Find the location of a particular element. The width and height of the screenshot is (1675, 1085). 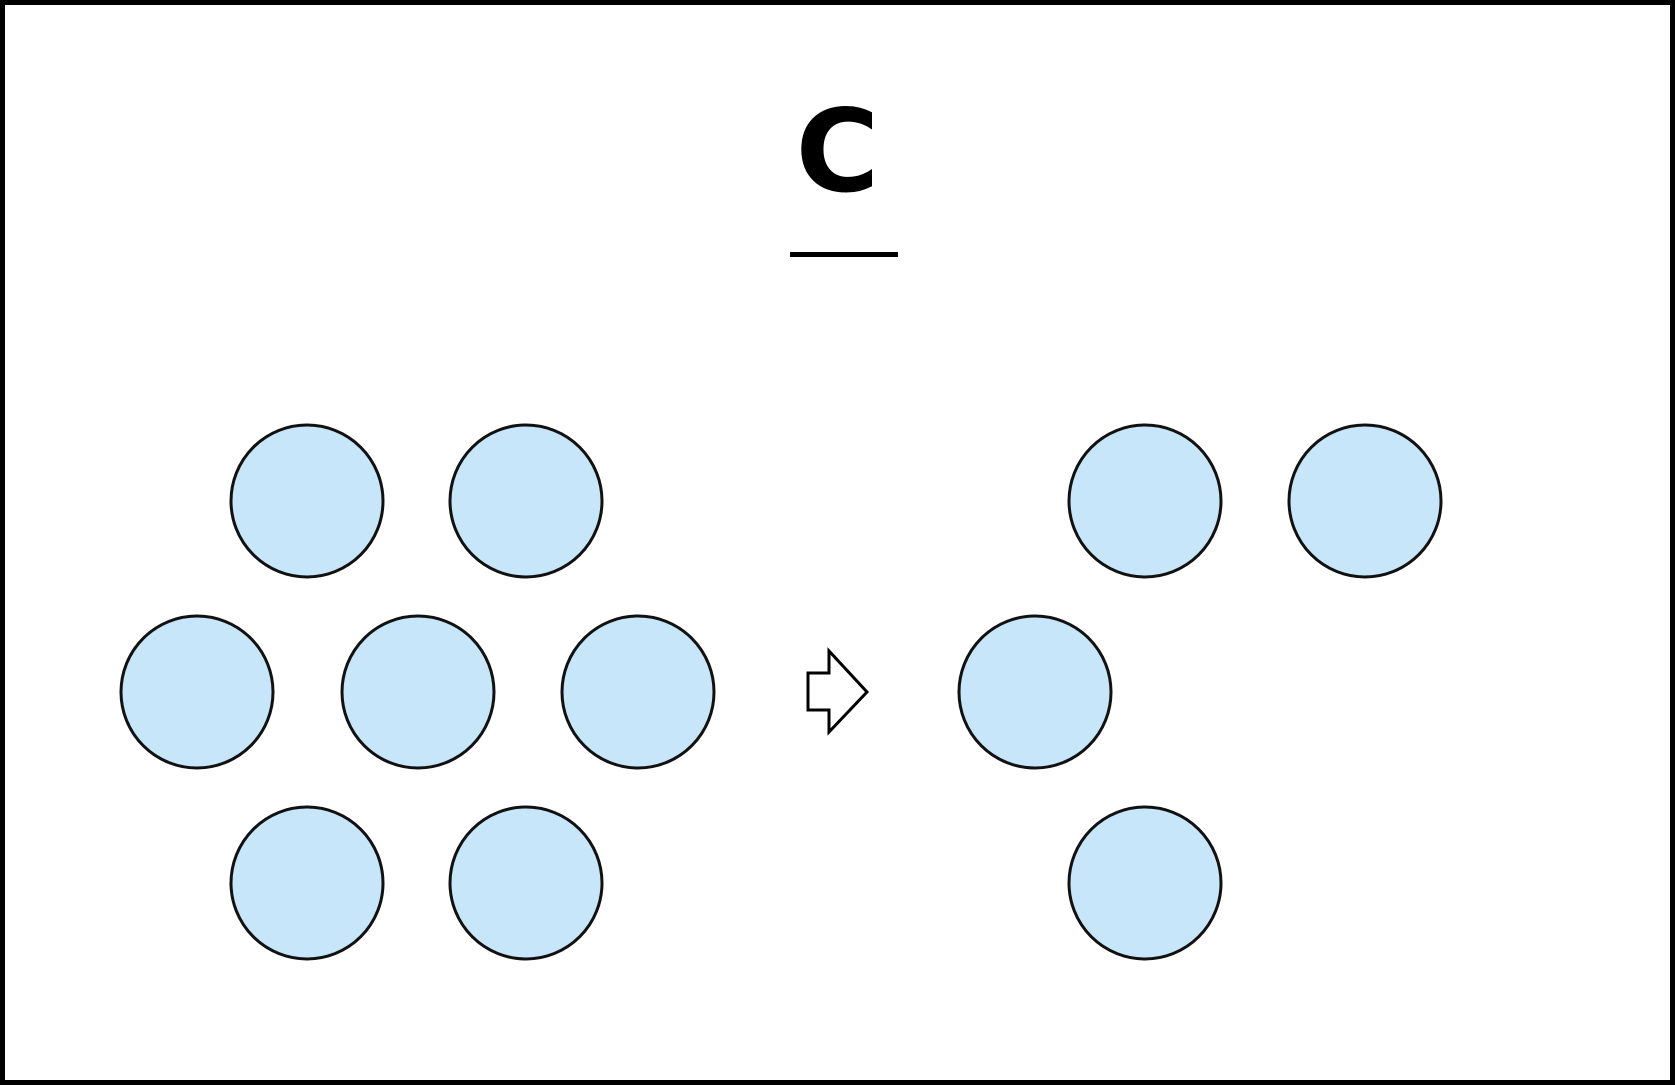

answer-blank-line is located at coordinates (844, 254).